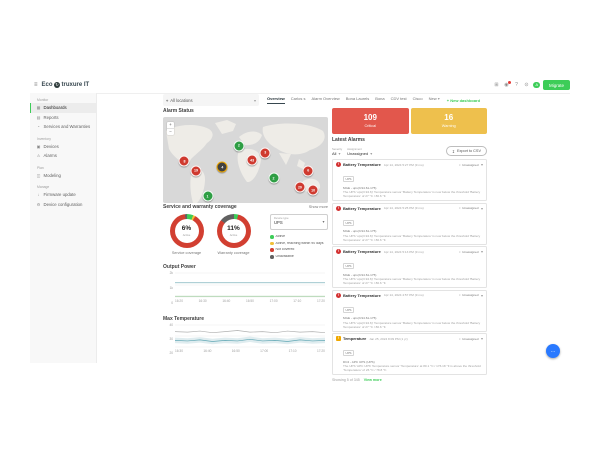  What do you see at coordinates (362, 208) in the screenshot?
I see `alarm-title: Battery Temperature` at bounding box center [362, 208].